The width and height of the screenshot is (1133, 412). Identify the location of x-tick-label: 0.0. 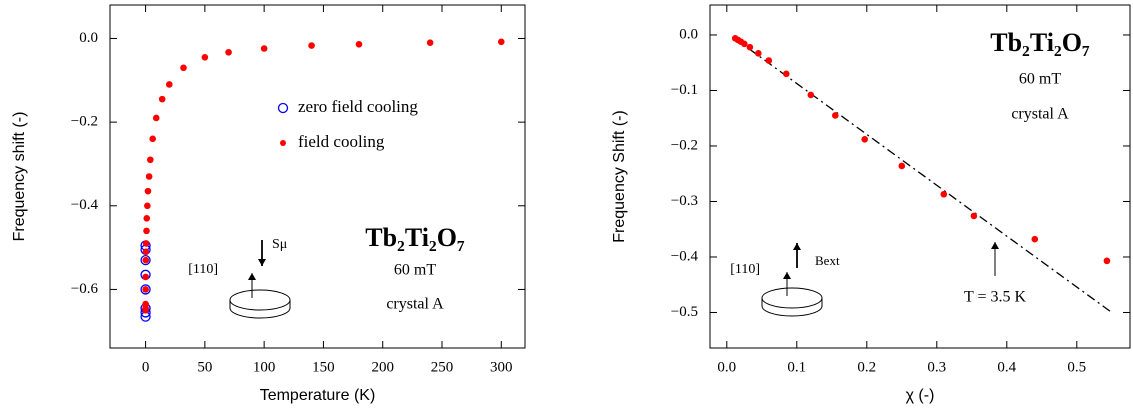
(726, 367).